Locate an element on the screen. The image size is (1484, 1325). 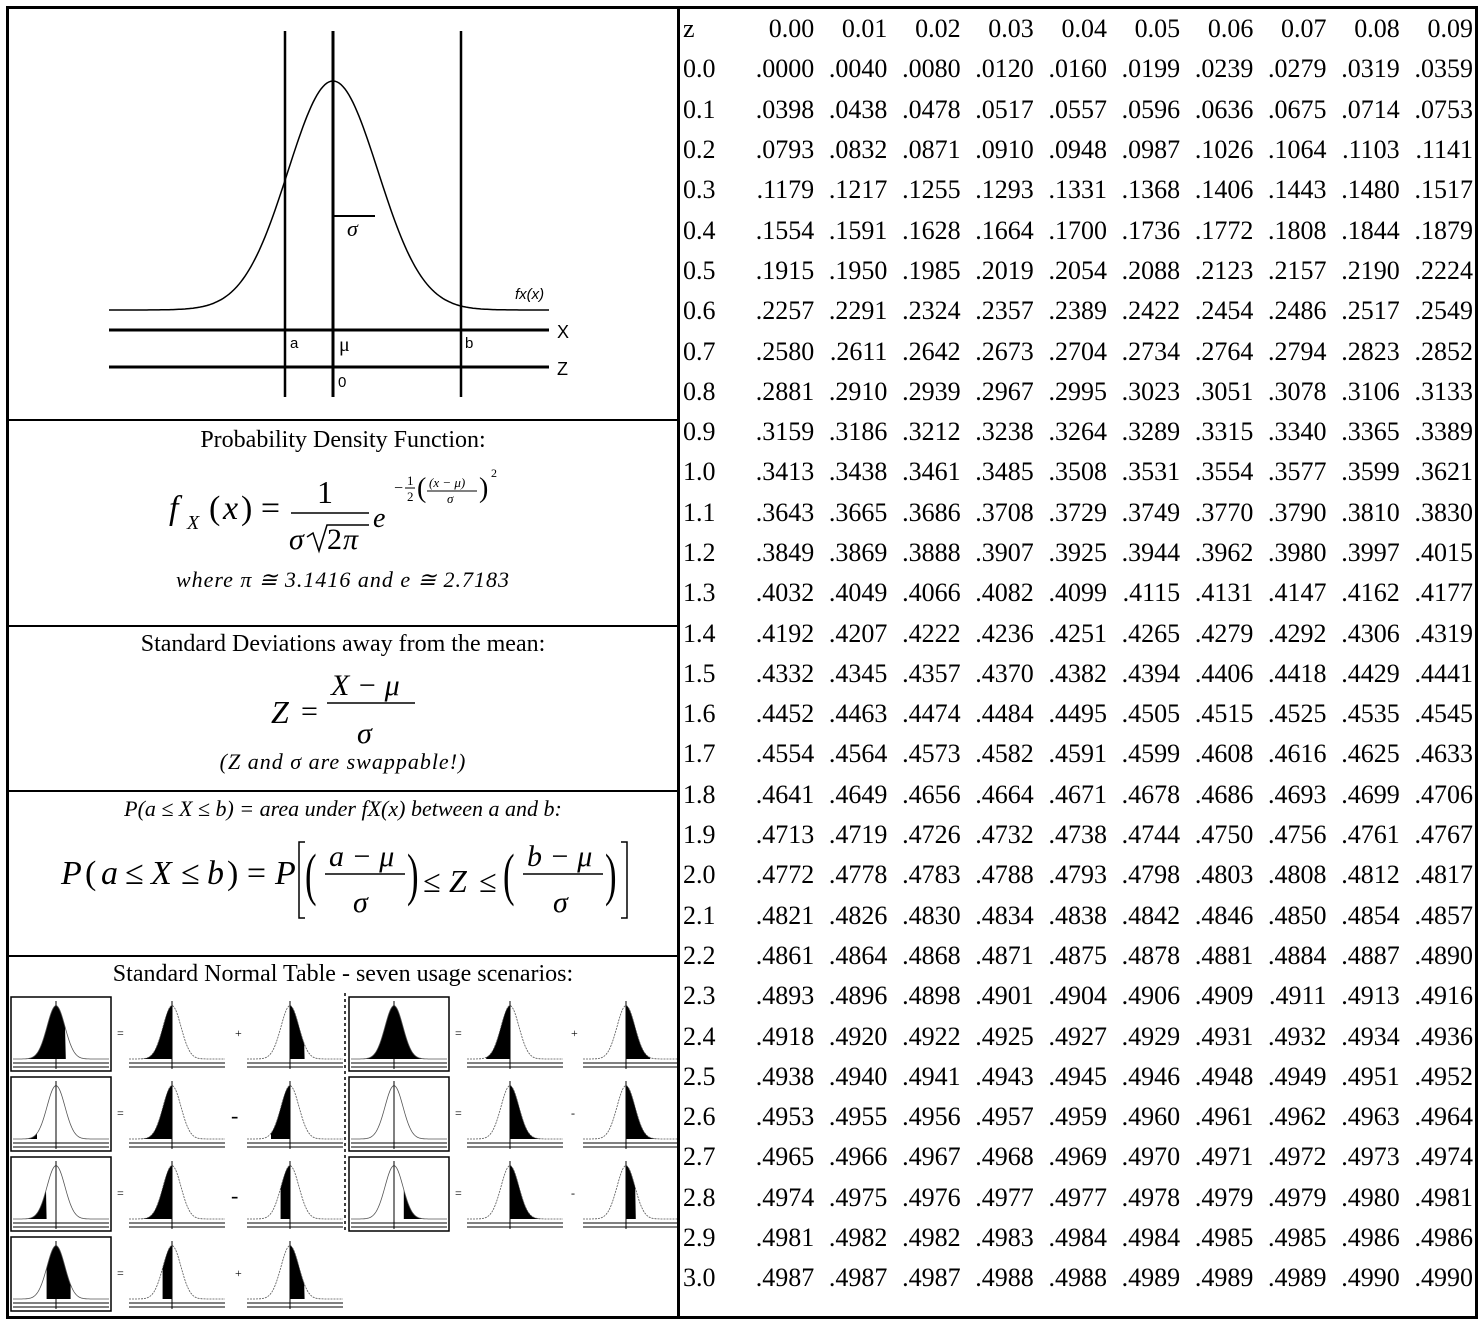
table-cell: .1293 is located at coordinates (1004, 190).